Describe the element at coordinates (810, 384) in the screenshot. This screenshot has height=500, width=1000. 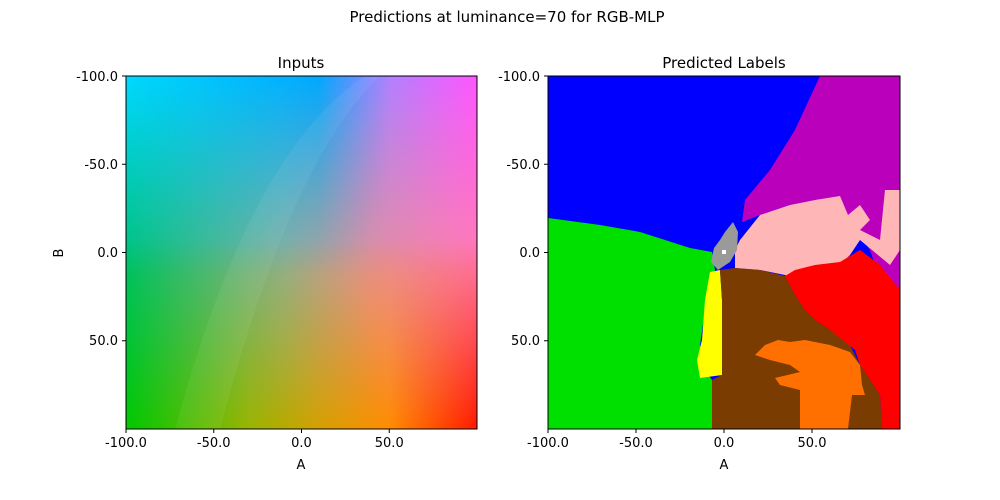
I see `region-orange` at that location.